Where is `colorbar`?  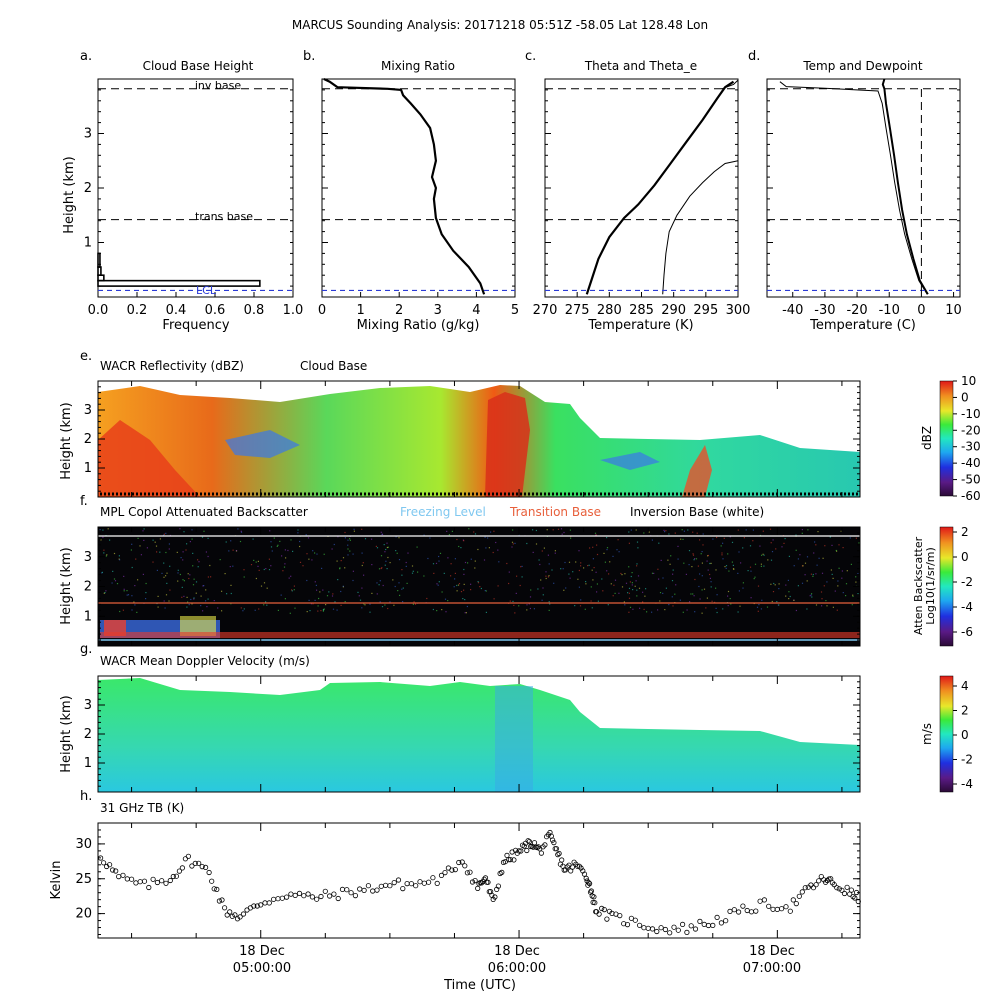 colorbar is located at coordinates (946, 586).